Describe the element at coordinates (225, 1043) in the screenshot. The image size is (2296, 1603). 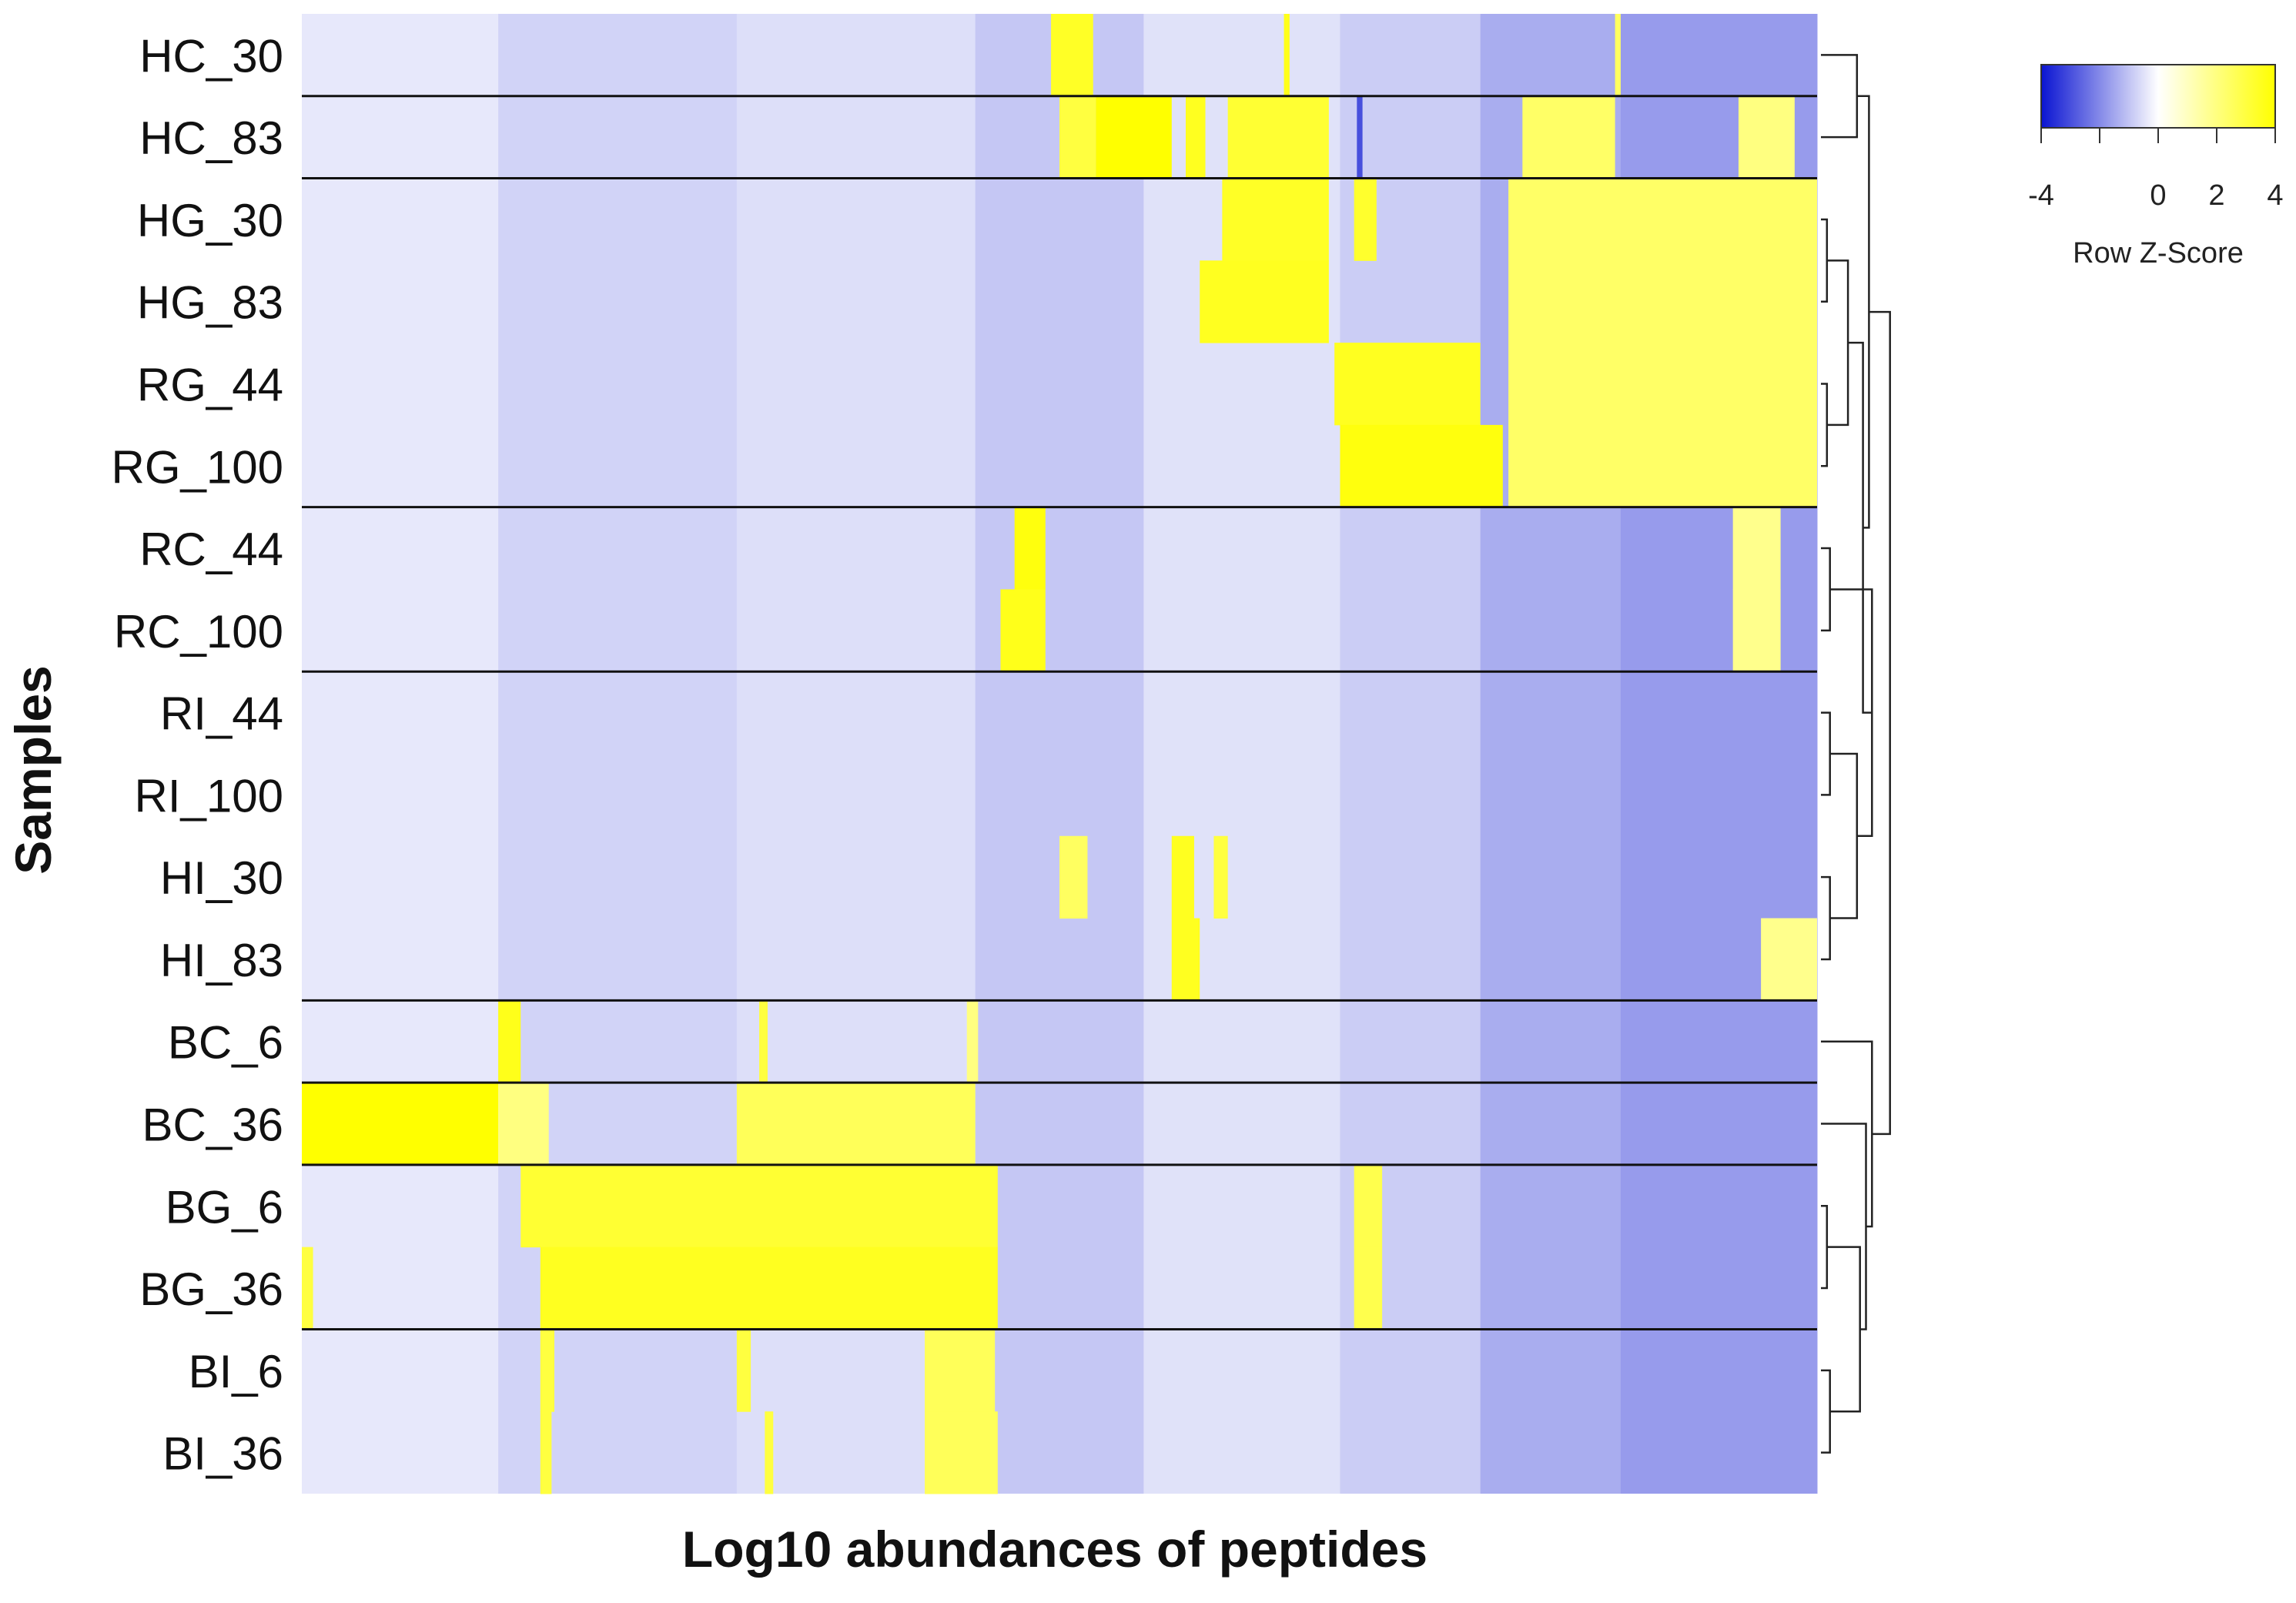
I see `row-label: BC_6` at that location.